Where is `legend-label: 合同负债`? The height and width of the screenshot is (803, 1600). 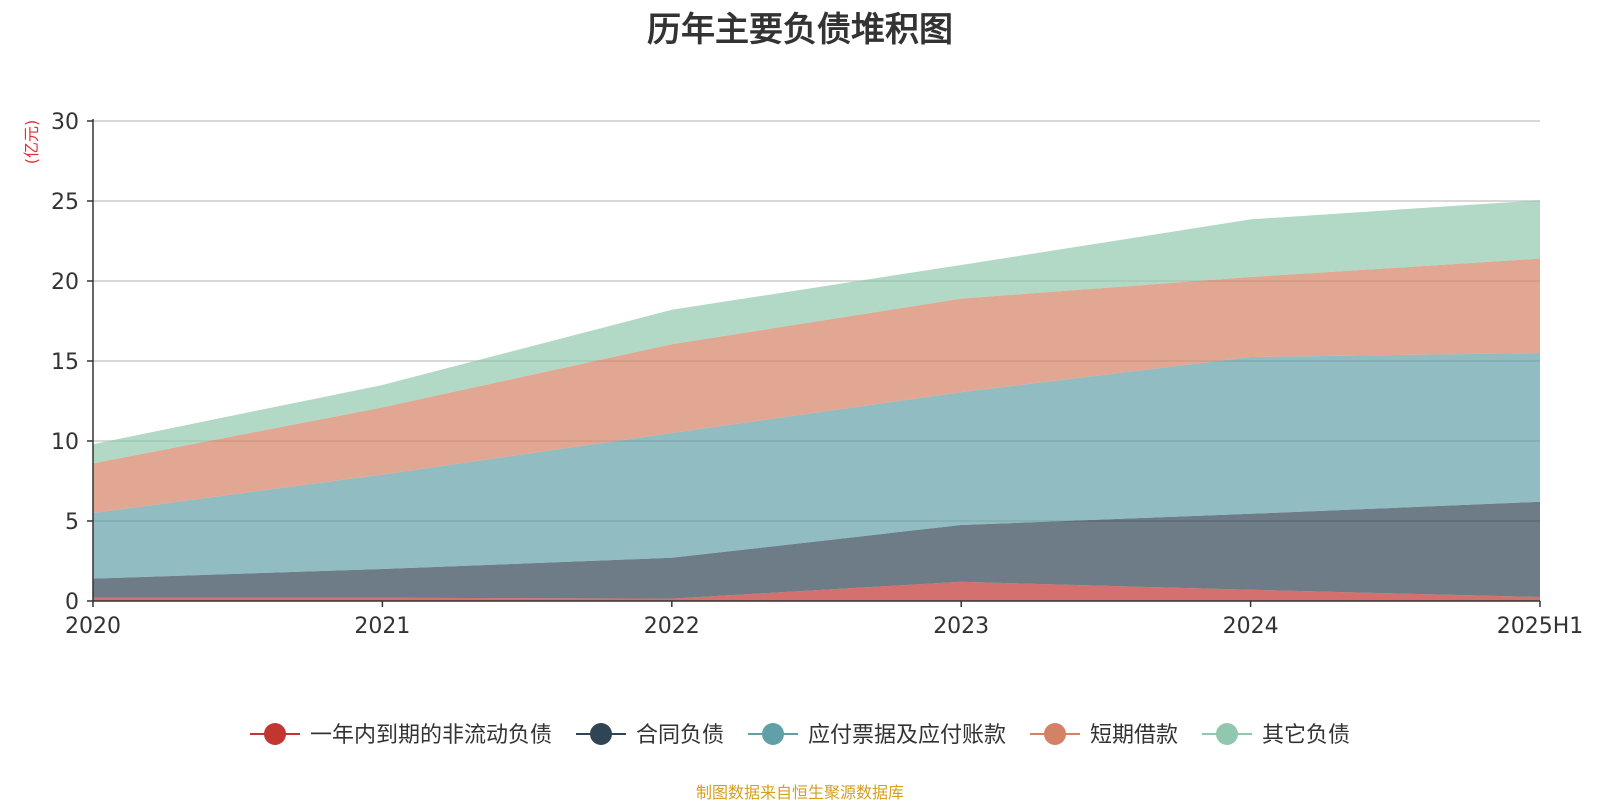 legend-label: 合同负债 is located at coordinates (680, 735).